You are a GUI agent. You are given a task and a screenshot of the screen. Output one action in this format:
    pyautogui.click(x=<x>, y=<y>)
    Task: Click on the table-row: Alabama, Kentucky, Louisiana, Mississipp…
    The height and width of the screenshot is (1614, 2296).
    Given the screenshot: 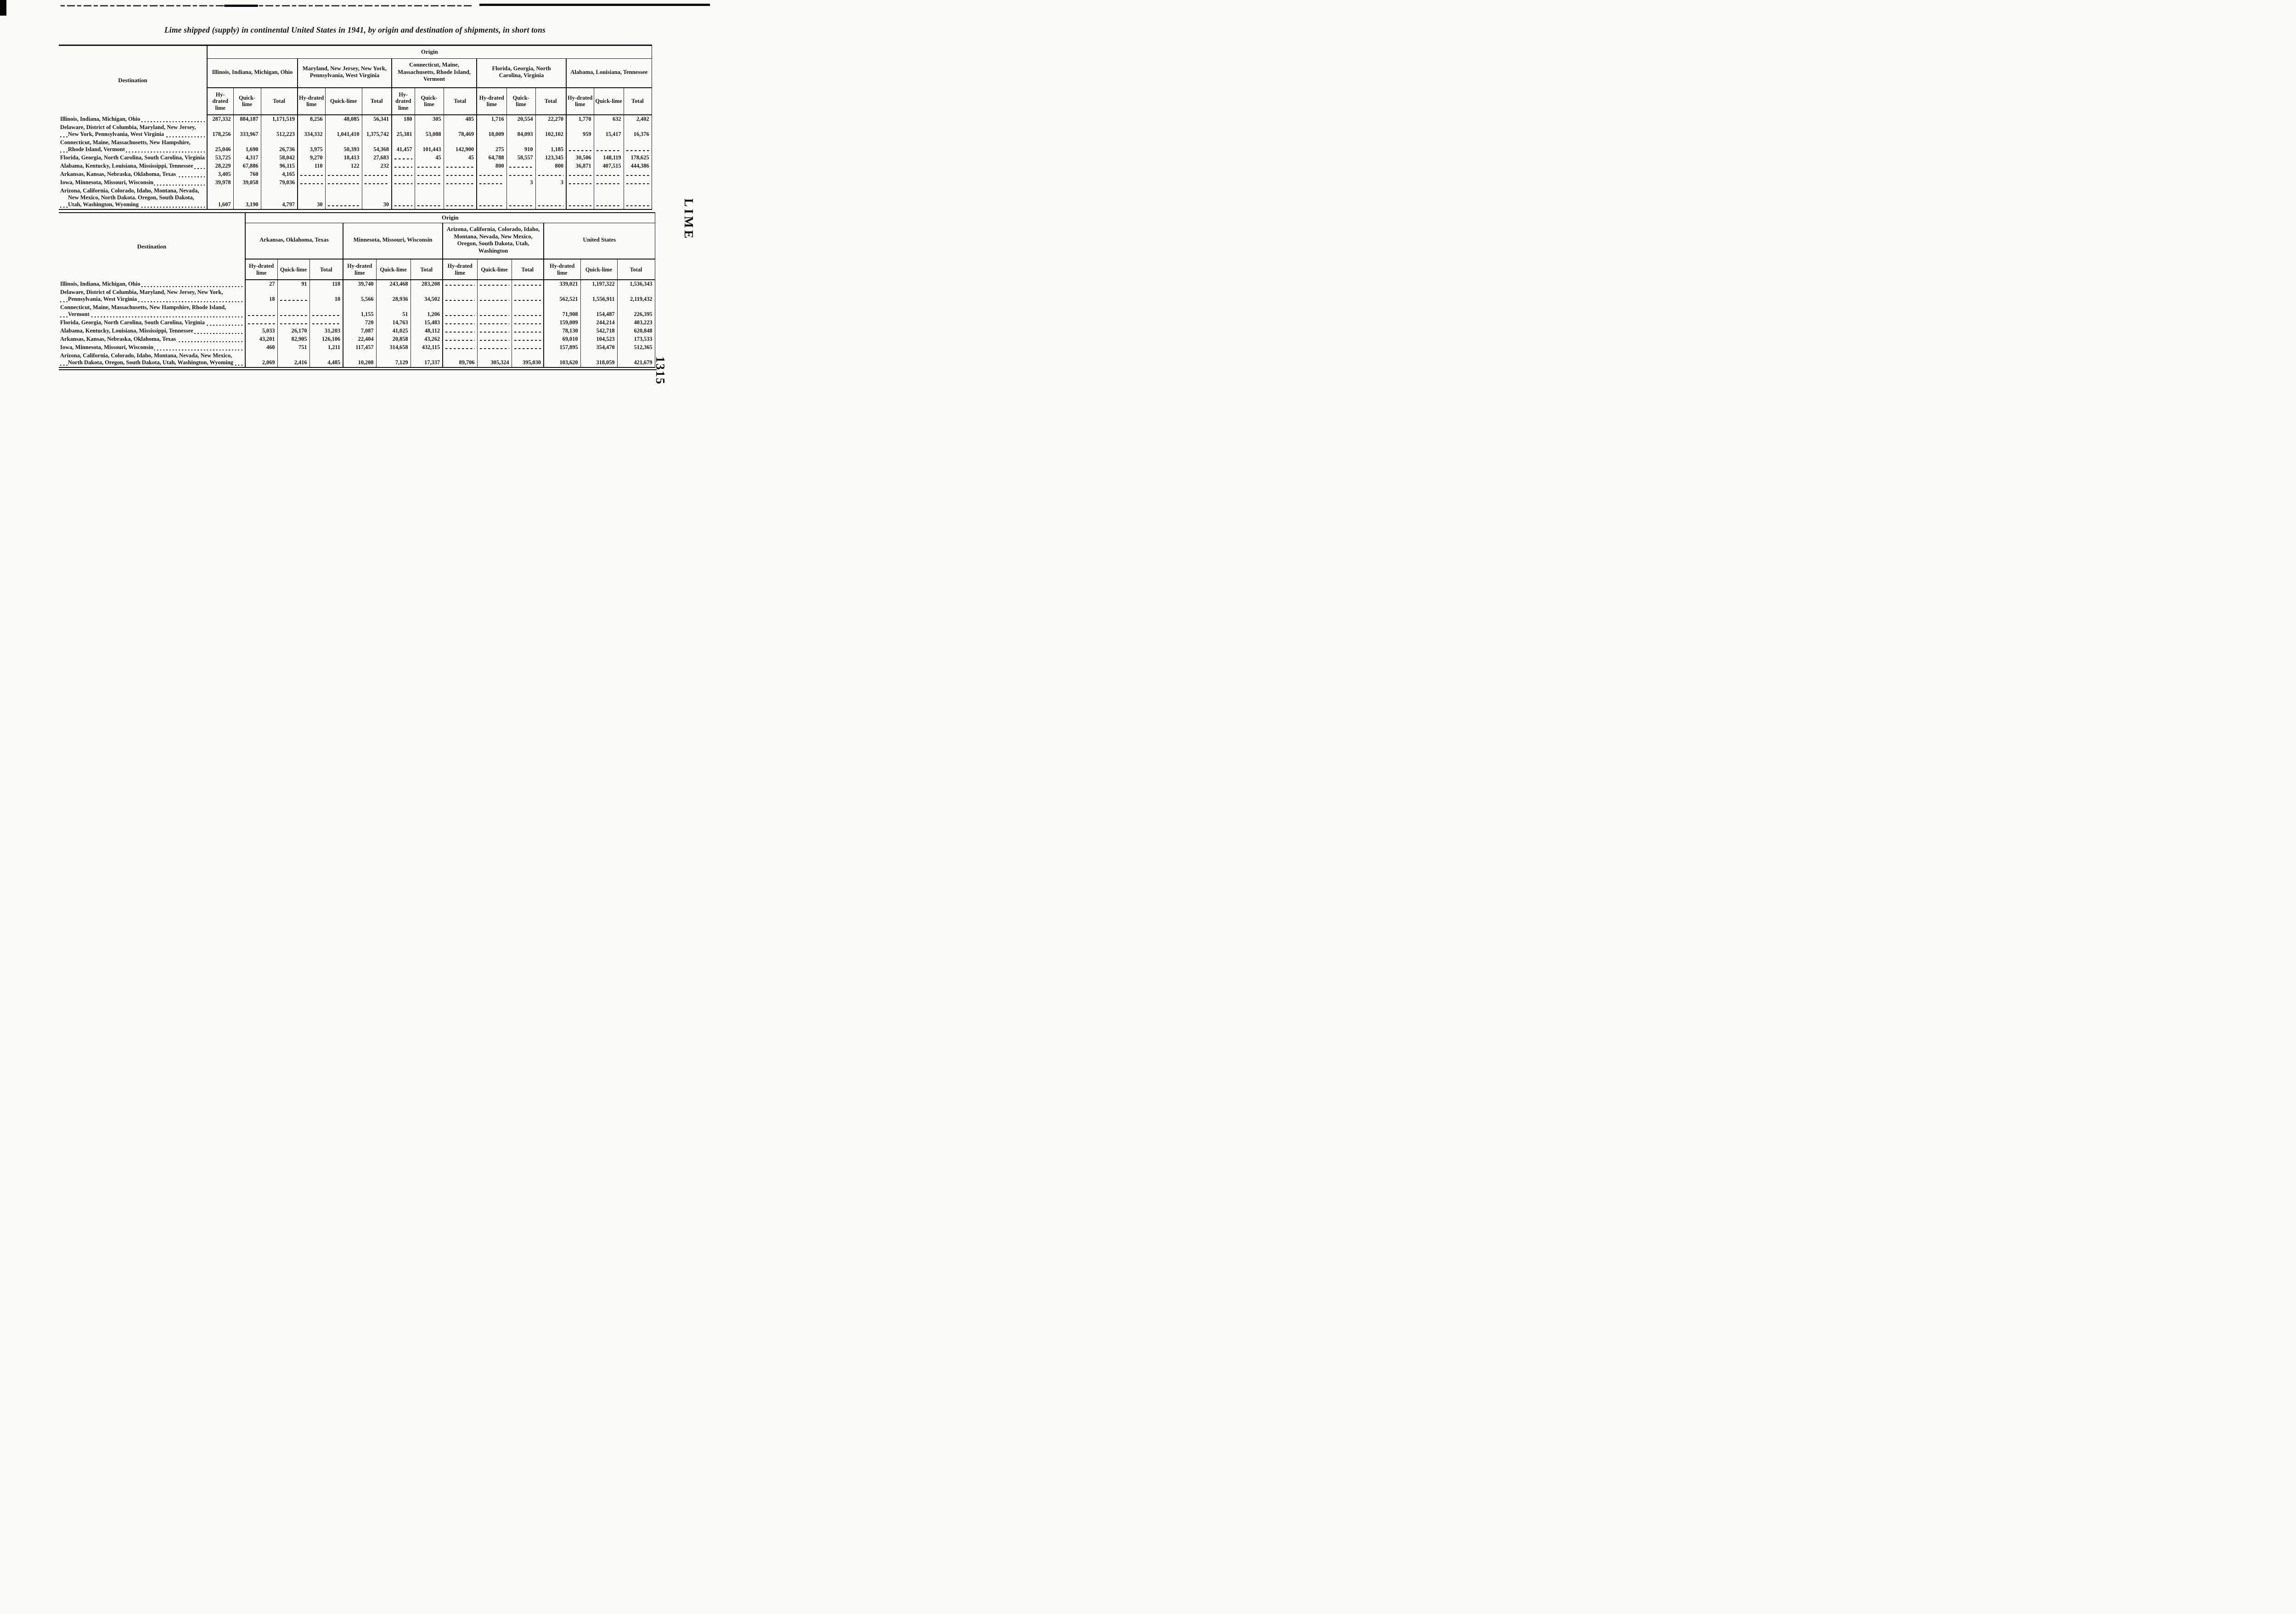 What is the action you would take?
    pyautogui.click(x=355, y=166)
    